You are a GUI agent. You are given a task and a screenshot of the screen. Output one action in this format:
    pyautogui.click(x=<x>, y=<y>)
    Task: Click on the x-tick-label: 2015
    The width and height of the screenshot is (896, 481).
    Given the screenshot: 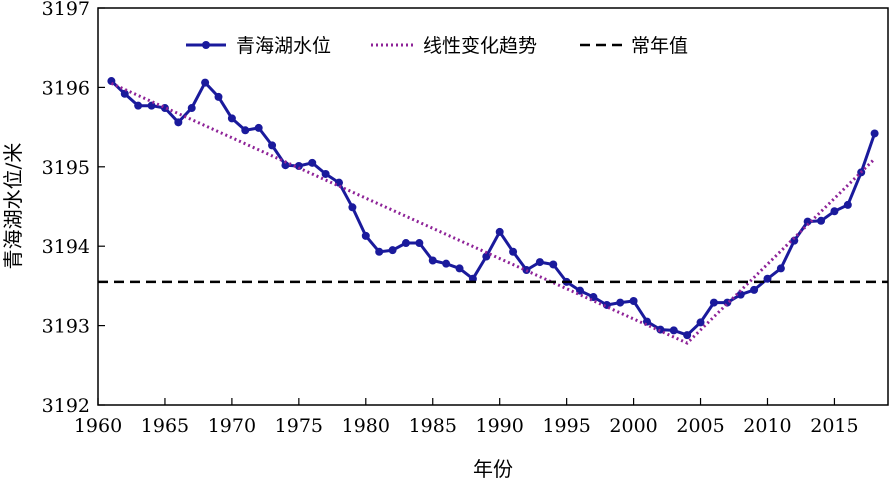 What is the action you would take?
    pyautogui.click(x=834, y=426)
    